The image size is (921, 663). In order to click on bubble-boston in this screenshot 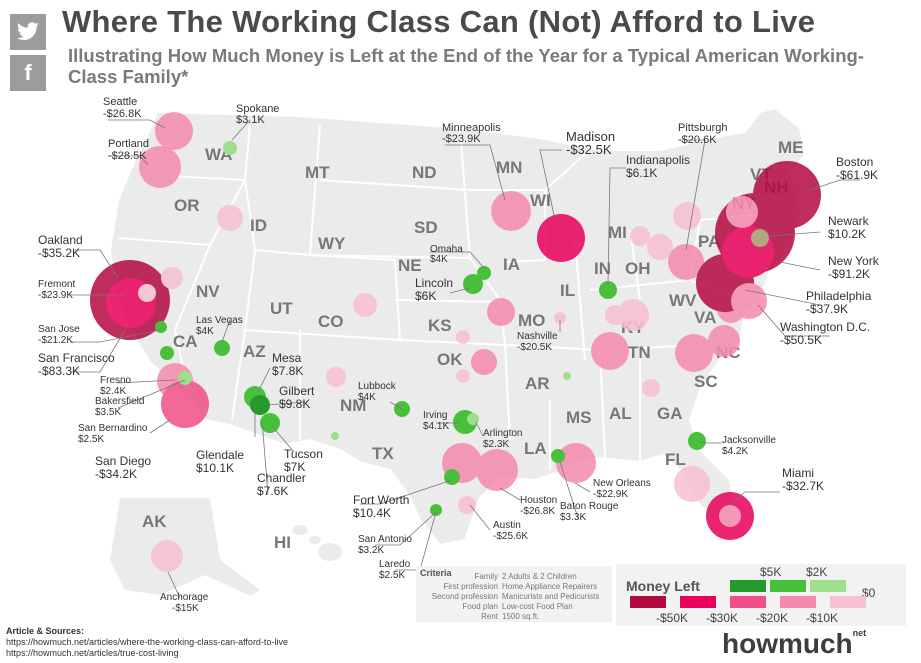, I will do `click(787, 195)`.